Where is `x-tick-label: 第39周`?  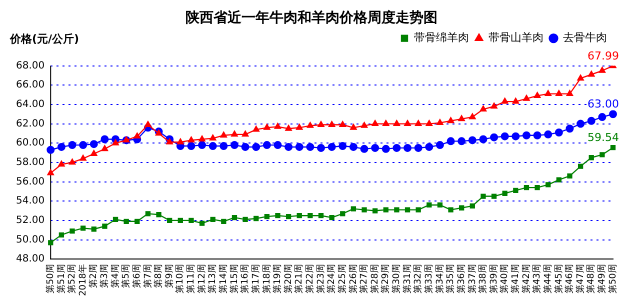
x-tick-label: 第39周 is located at coordinates (494, 279).